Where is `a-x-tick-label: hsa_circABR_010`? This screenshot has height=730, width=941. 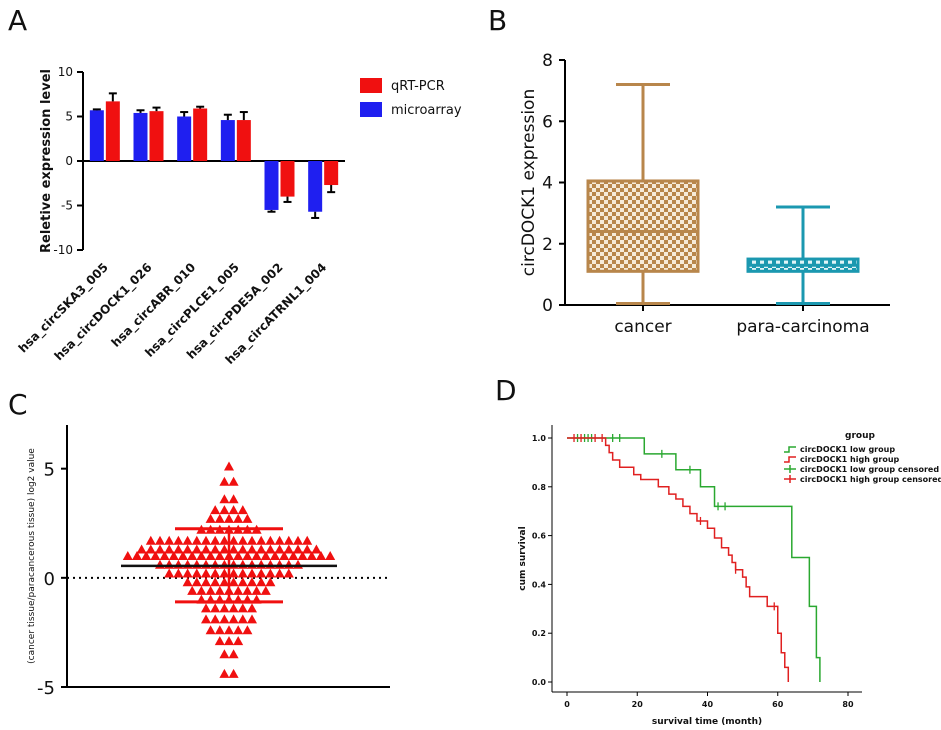 a-x-tick-label: hsa_circABR_010 is located at coordinates (154, 305).